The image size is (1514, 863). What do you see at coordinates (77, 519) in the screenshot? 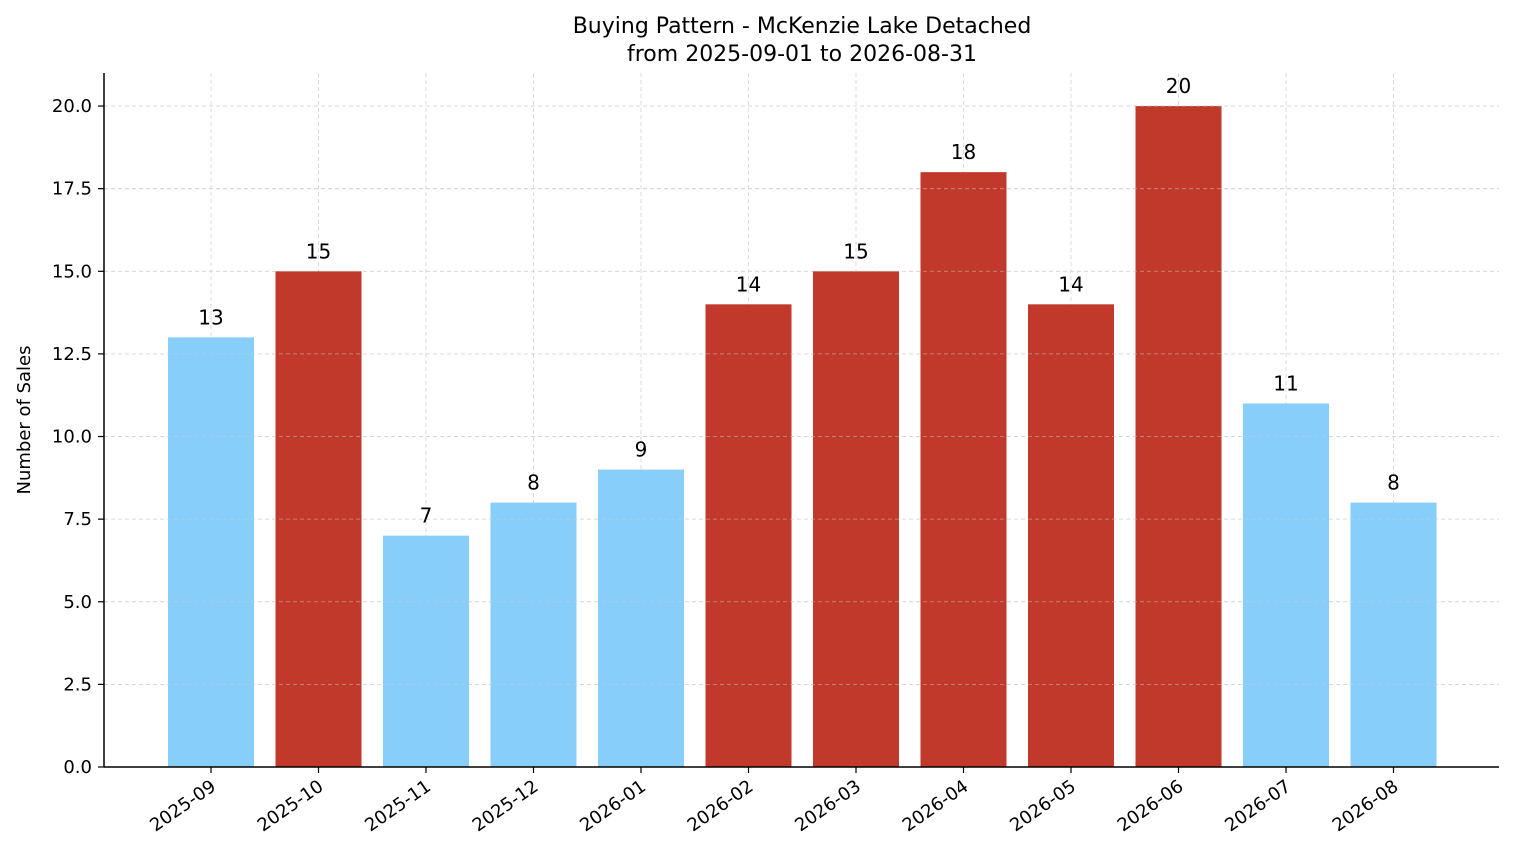
I see `y-tick-label: 7.5` at bounding box center [77, 519].